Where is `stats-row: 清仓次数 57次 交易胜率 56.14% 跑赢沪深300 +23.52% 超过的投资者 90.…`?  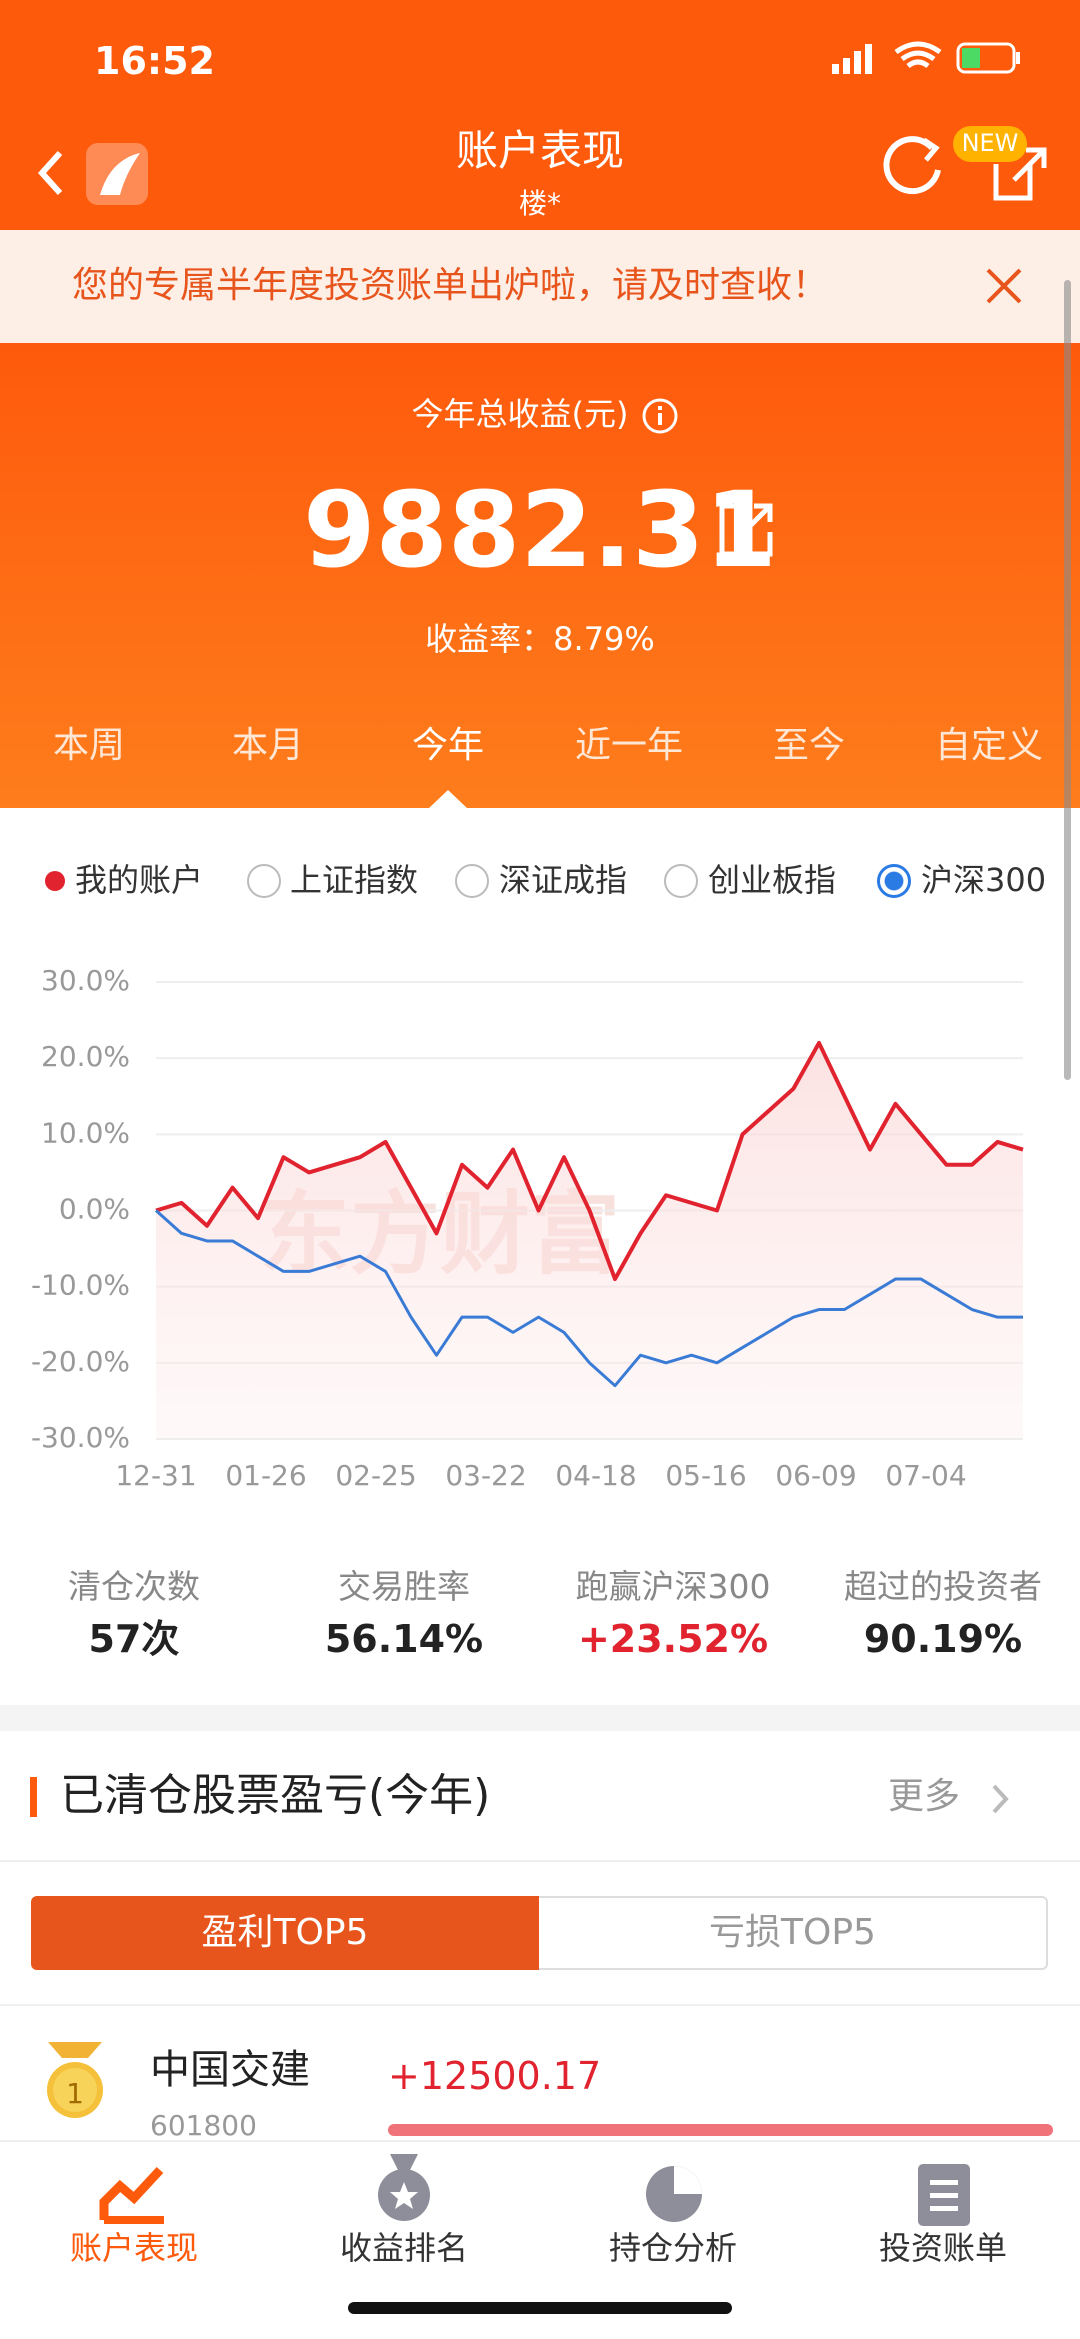 stats-row: 清仓次数 57次 交易胜率 56.14% 跑赢沪深300 +23.52% 超过的投资者 90.… is located at coordinates (540, 1615).